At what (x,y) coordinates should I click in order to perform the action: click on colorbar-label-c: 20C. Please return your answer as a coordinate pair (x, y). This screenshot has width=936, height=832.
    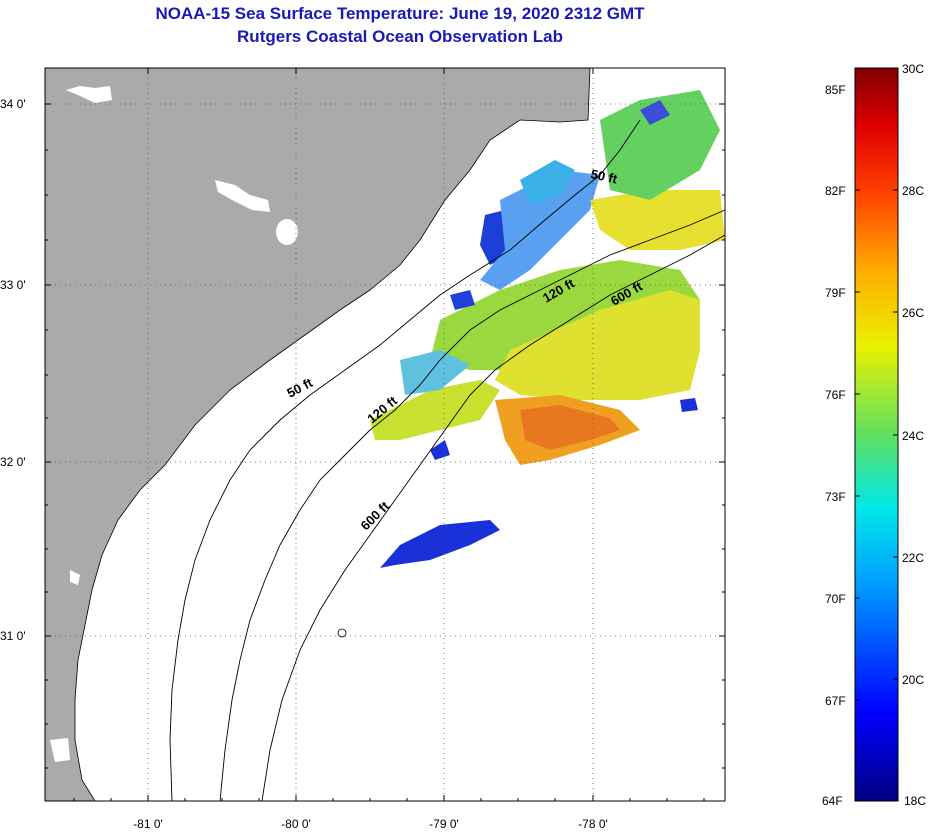
    Looking at the image, I should click on (913, 680).